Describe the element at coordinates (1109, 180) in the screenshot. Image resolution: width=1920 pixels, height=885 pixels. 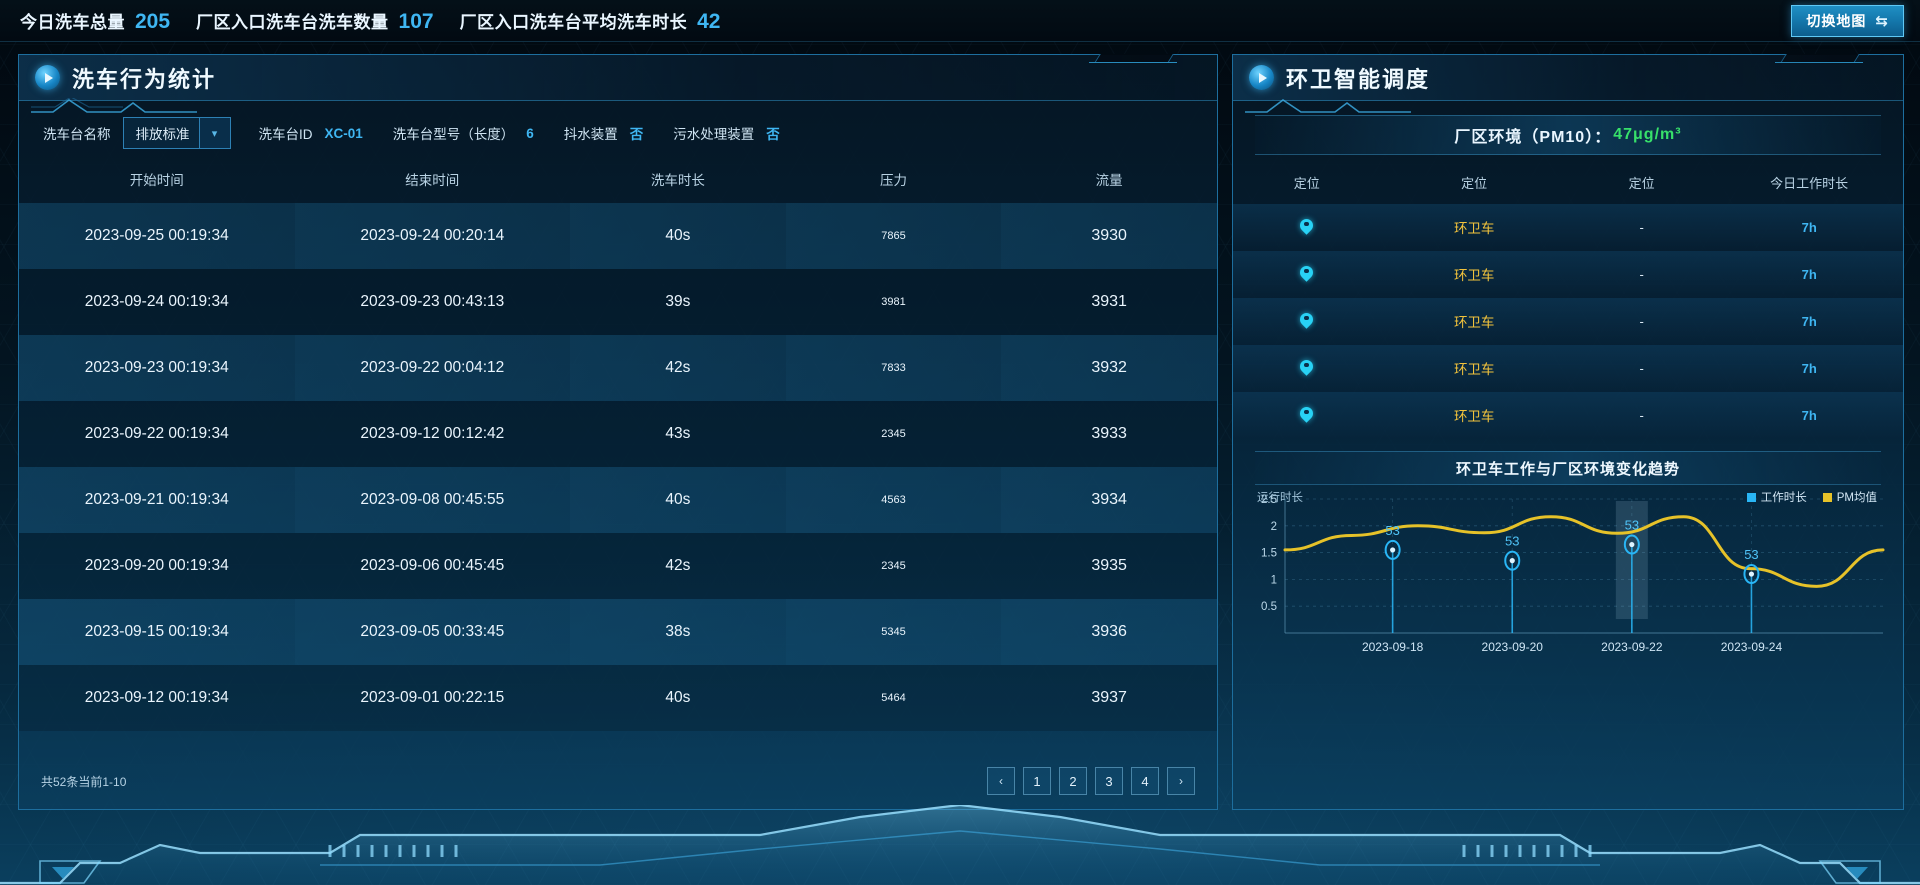
I see `col-flow: 流量` at that location.